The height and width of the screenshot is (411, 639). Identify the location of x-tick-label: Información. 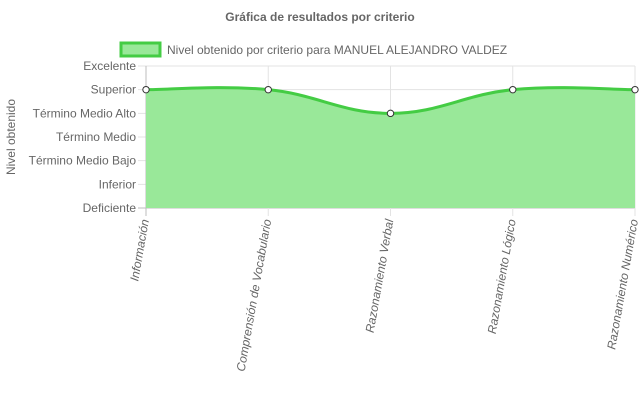
(139, 250).